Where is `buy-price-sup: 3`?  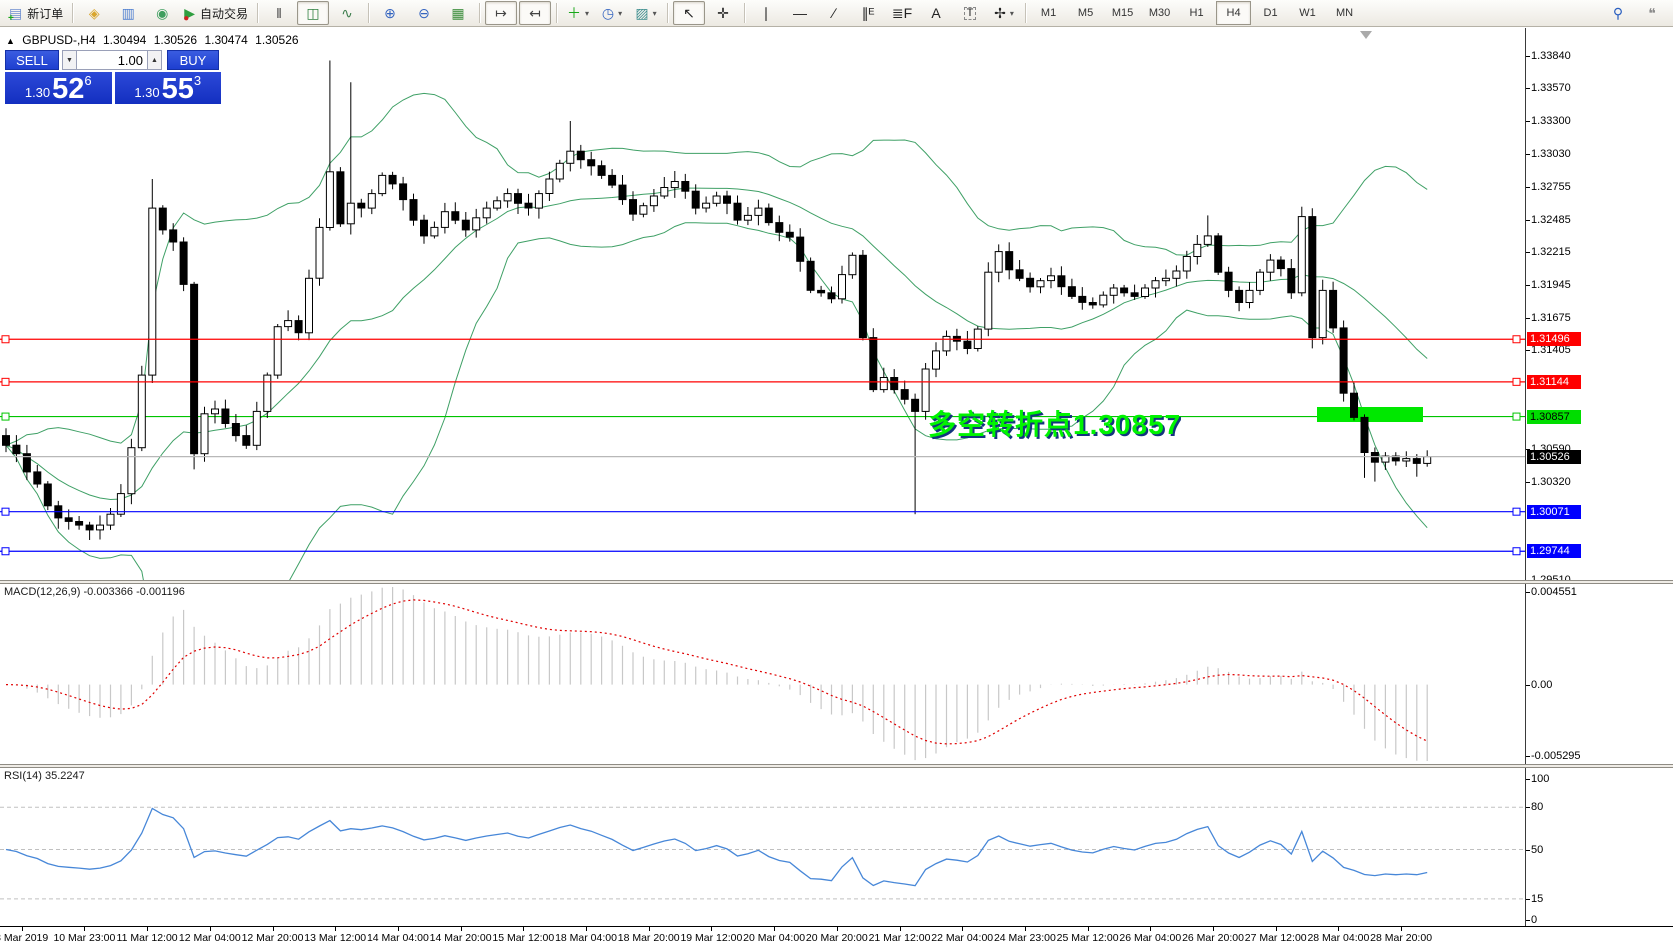 buy-price-sup: 3 is located at coordinates (197, 80).